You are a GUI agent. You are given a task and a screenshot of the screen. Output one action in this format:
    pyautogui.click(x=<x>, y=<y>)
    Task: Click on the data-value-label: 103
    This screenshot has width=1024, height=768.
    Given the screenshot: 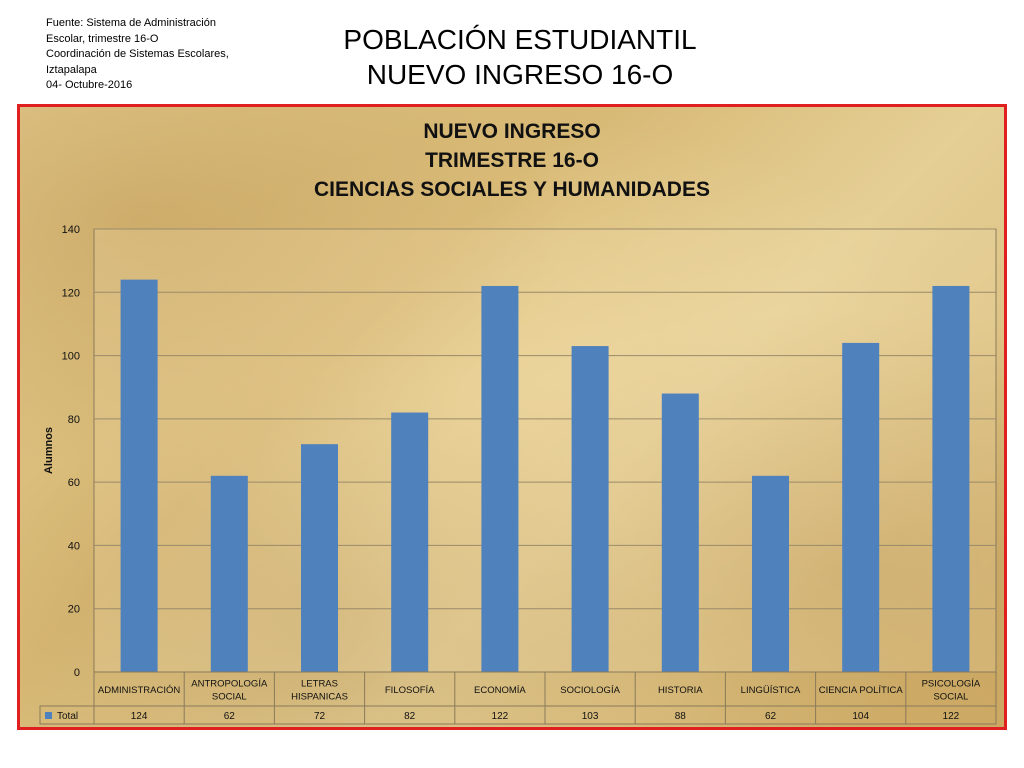 What is the action you would take?
    pyautogui.click(x=590, y=716)
    